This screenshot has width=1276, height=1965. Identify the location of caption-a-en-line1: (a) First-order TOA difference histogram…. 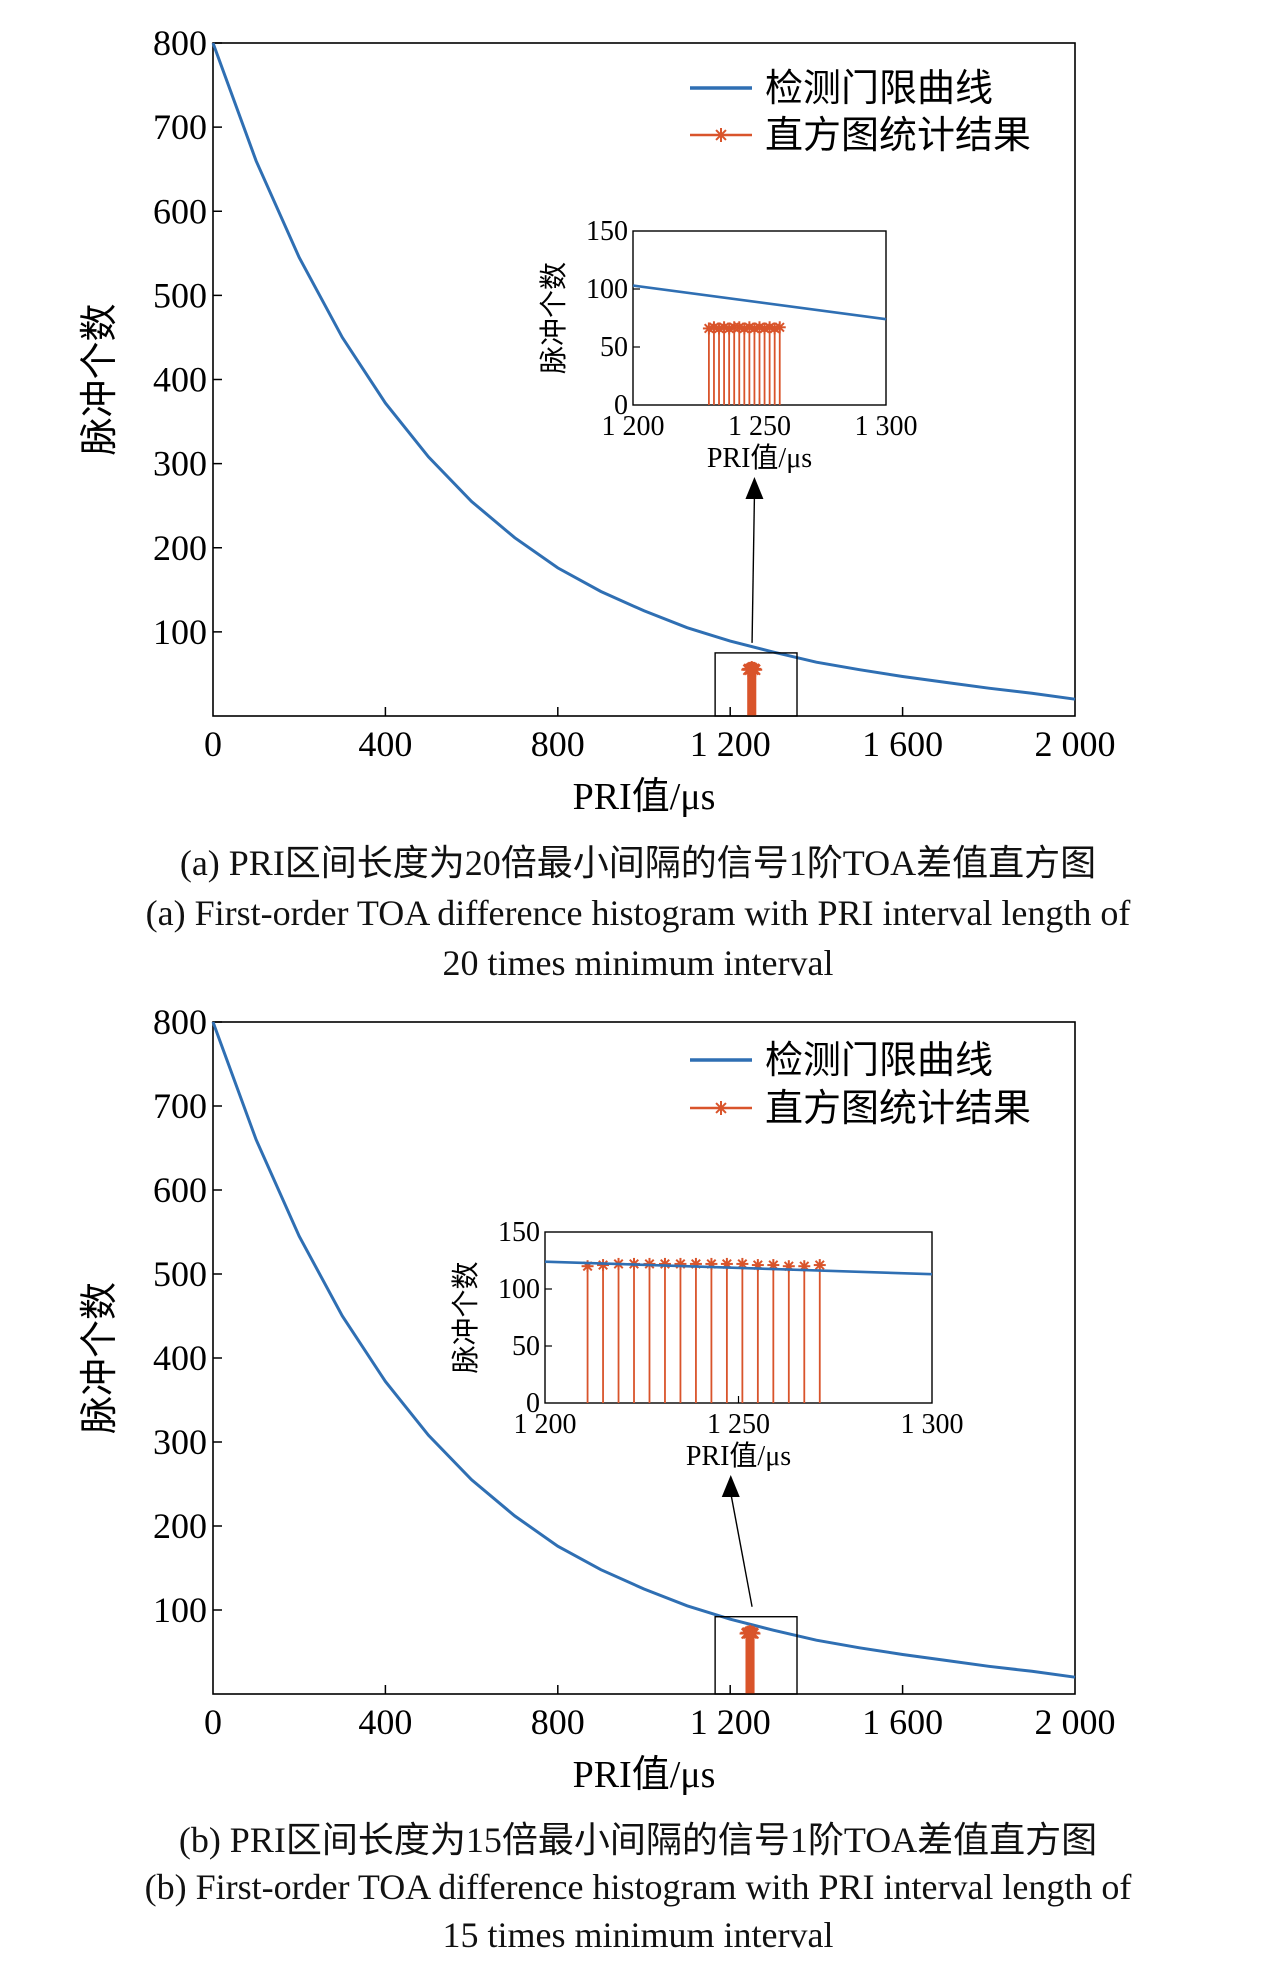
(638, 913).